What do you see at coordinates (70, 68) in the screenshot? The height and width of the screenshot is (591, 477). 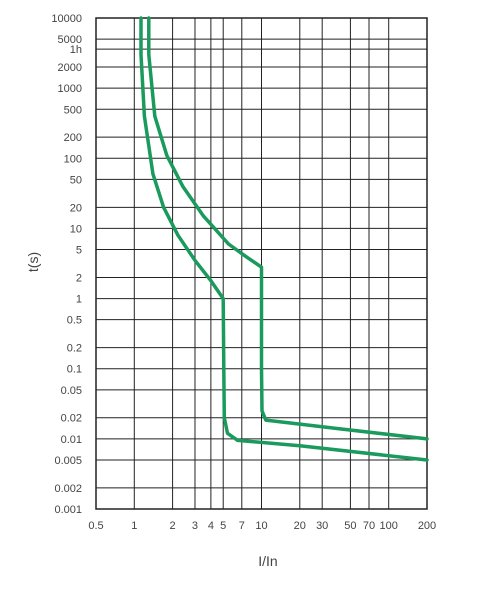 I see `y-tick-label: 2000` at bounding box center [70, 68].